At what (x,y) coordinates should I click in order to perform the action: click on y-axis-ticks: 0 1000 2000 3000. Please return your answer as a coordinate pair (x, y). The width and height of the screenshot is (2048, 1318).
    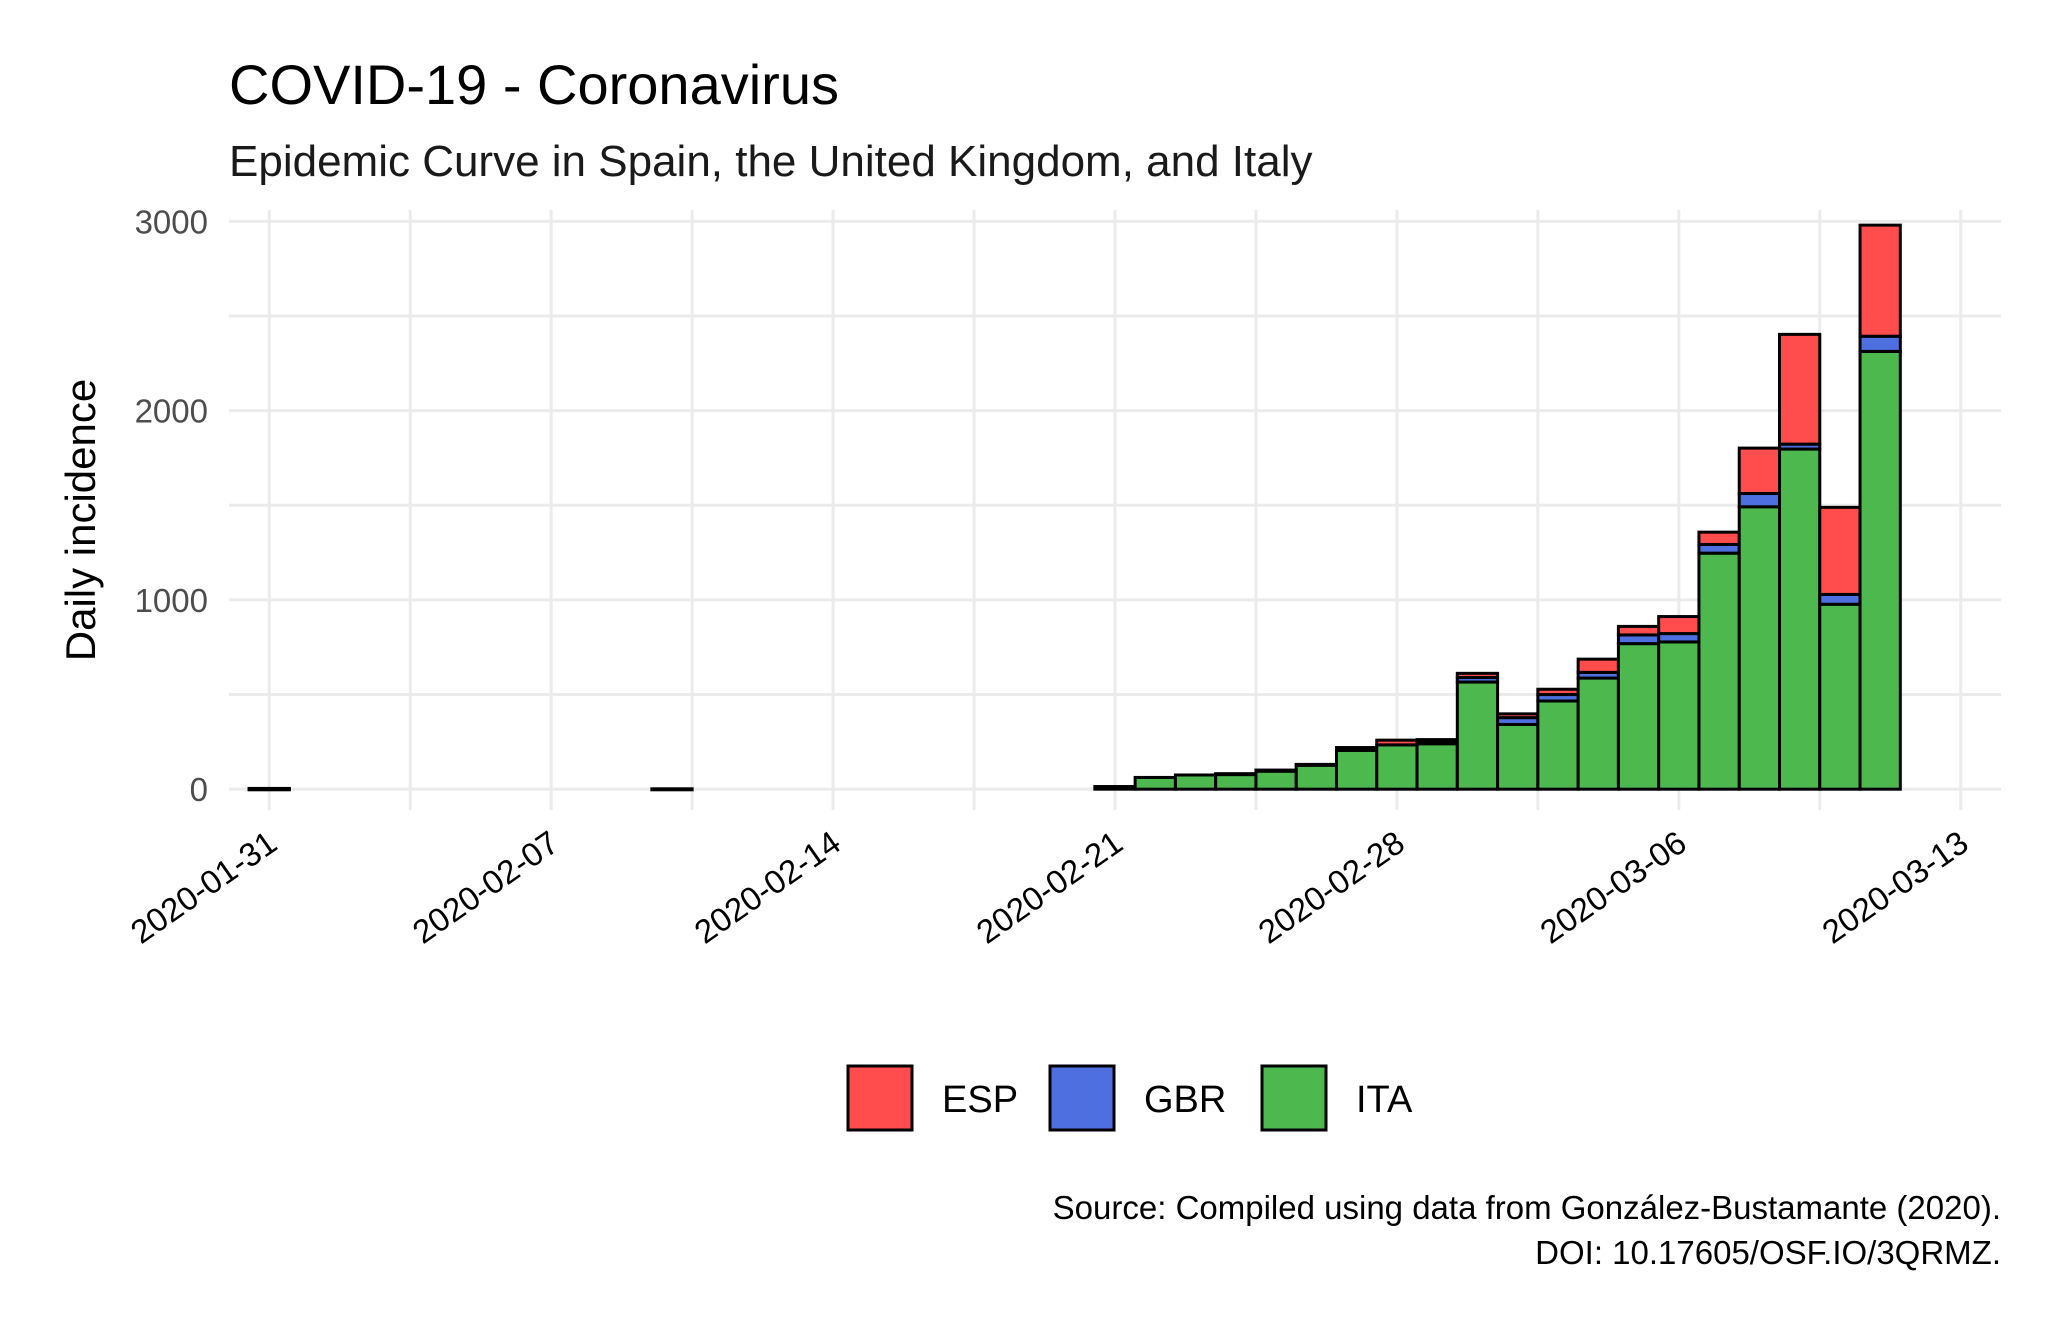
    Looking at the image, I should click on (171, 505).